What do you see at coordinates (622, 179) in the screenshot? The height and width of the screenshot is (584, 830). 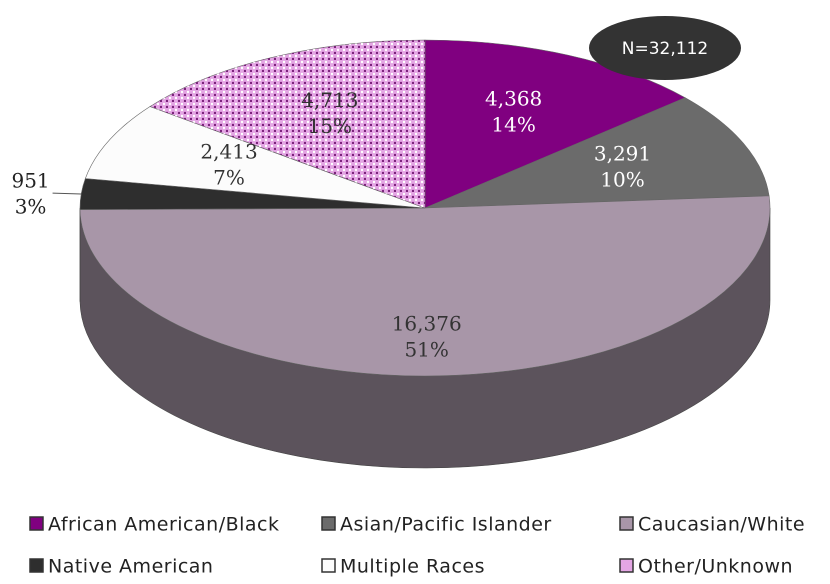 I see `percent-label: 10%` at bounding box center [622, 179].